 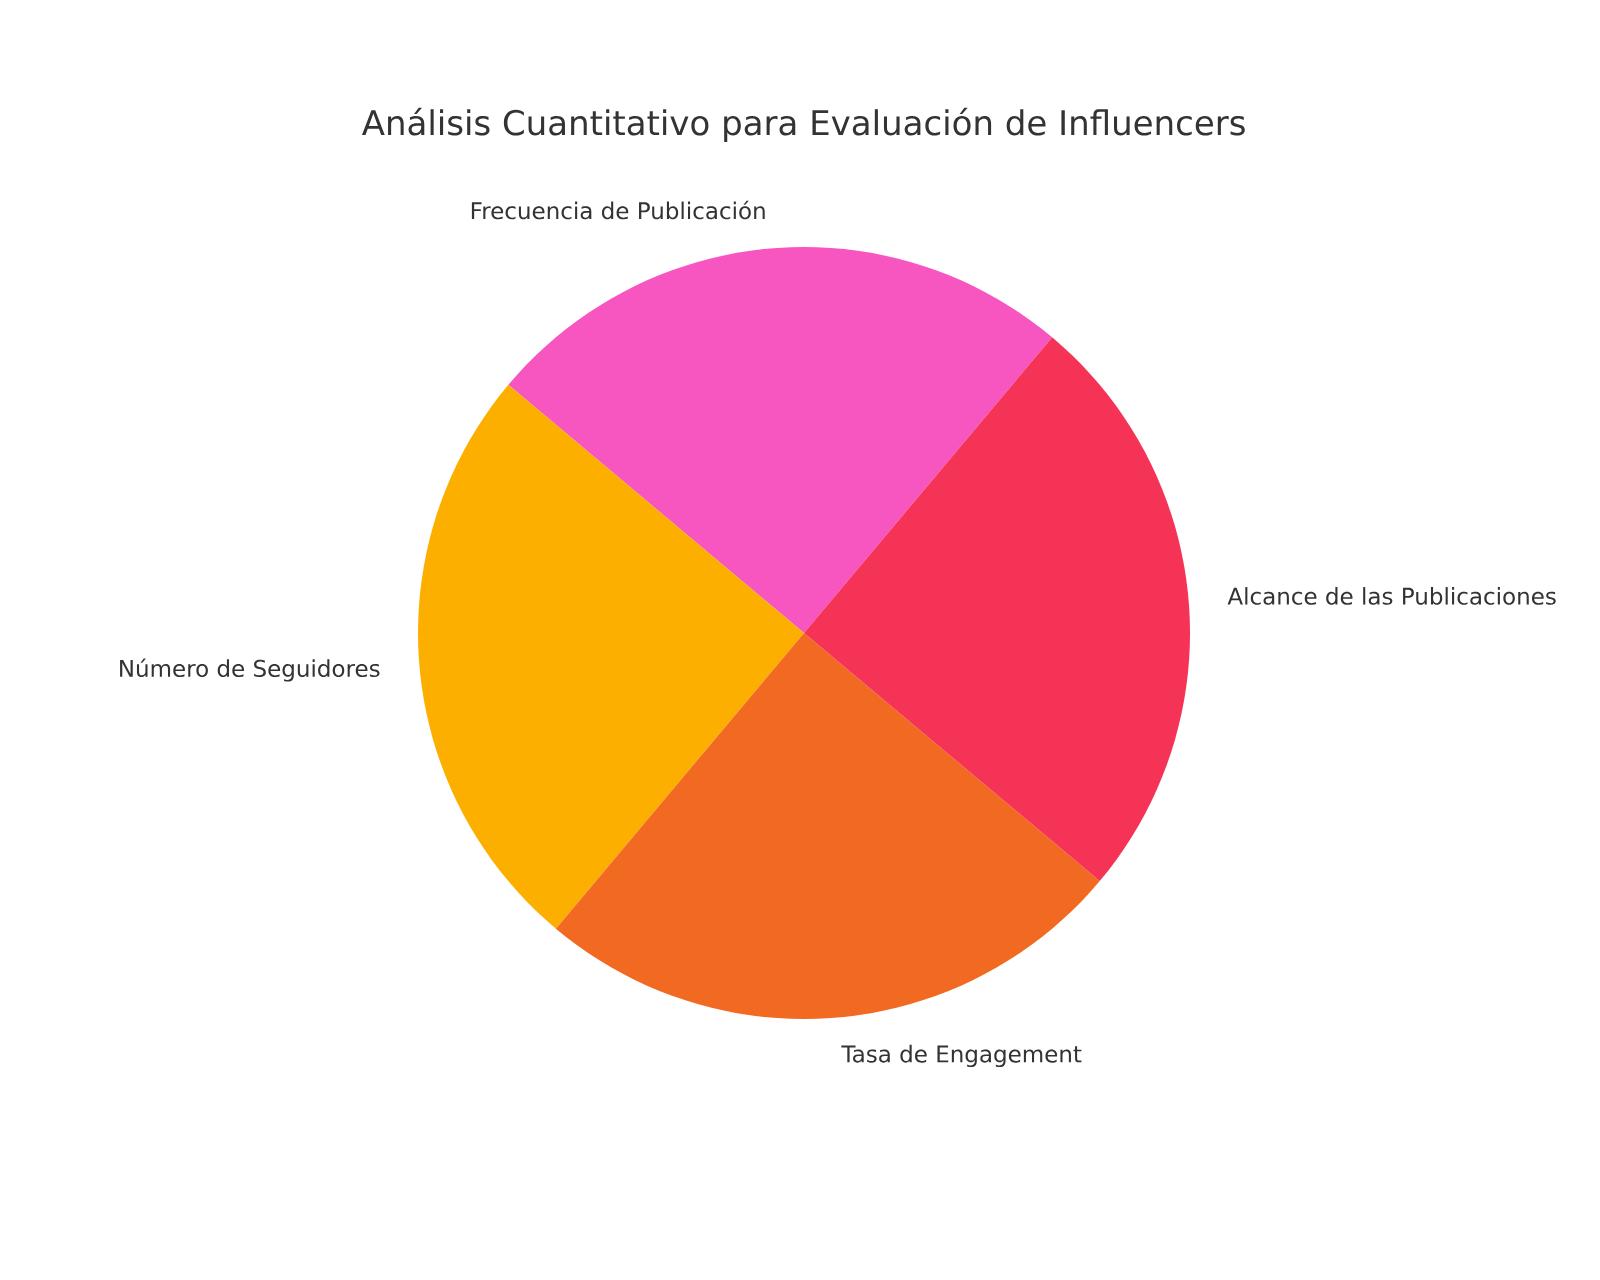 What do you see at coordinates (961, 1056) in the screenshot?
I see `slice-label: Tasa de Engagement` at bounding box center [961, 1056].